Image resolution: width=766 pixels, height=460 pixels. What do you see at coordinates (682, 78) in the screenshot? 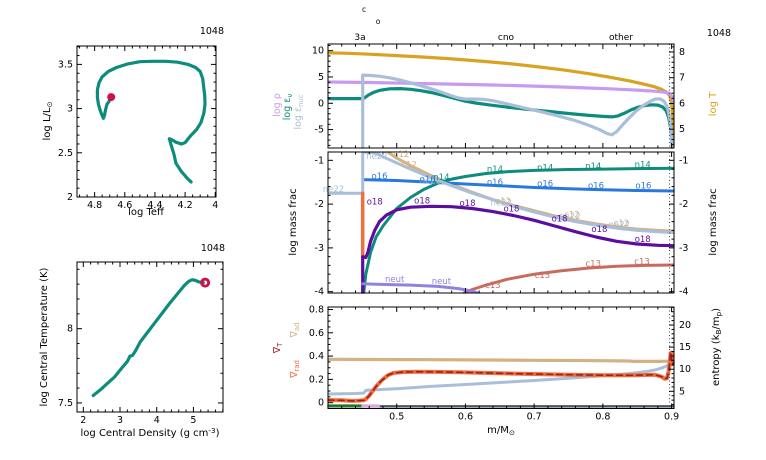
I see `right-tick-label: 7` at bounding box center [682, 78].